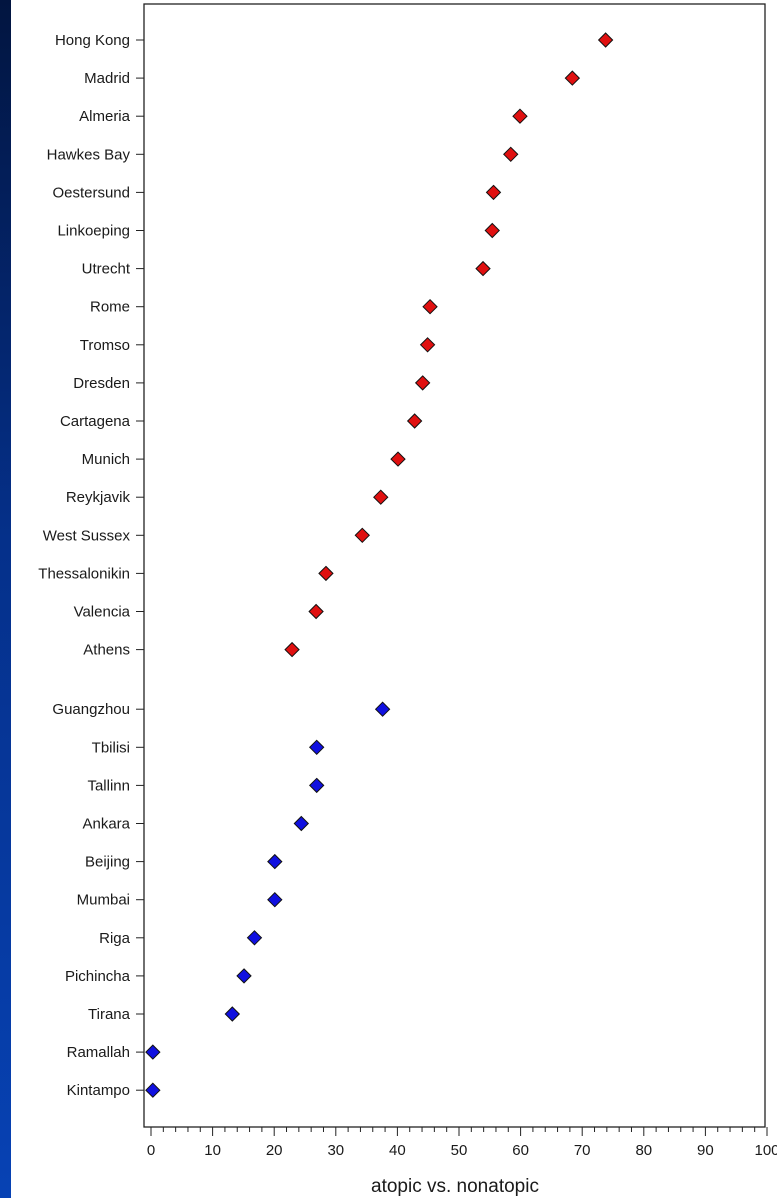  Describe the element at coordinates (5, 599) in the screenshot. I see `left-decorative-band` at that location.